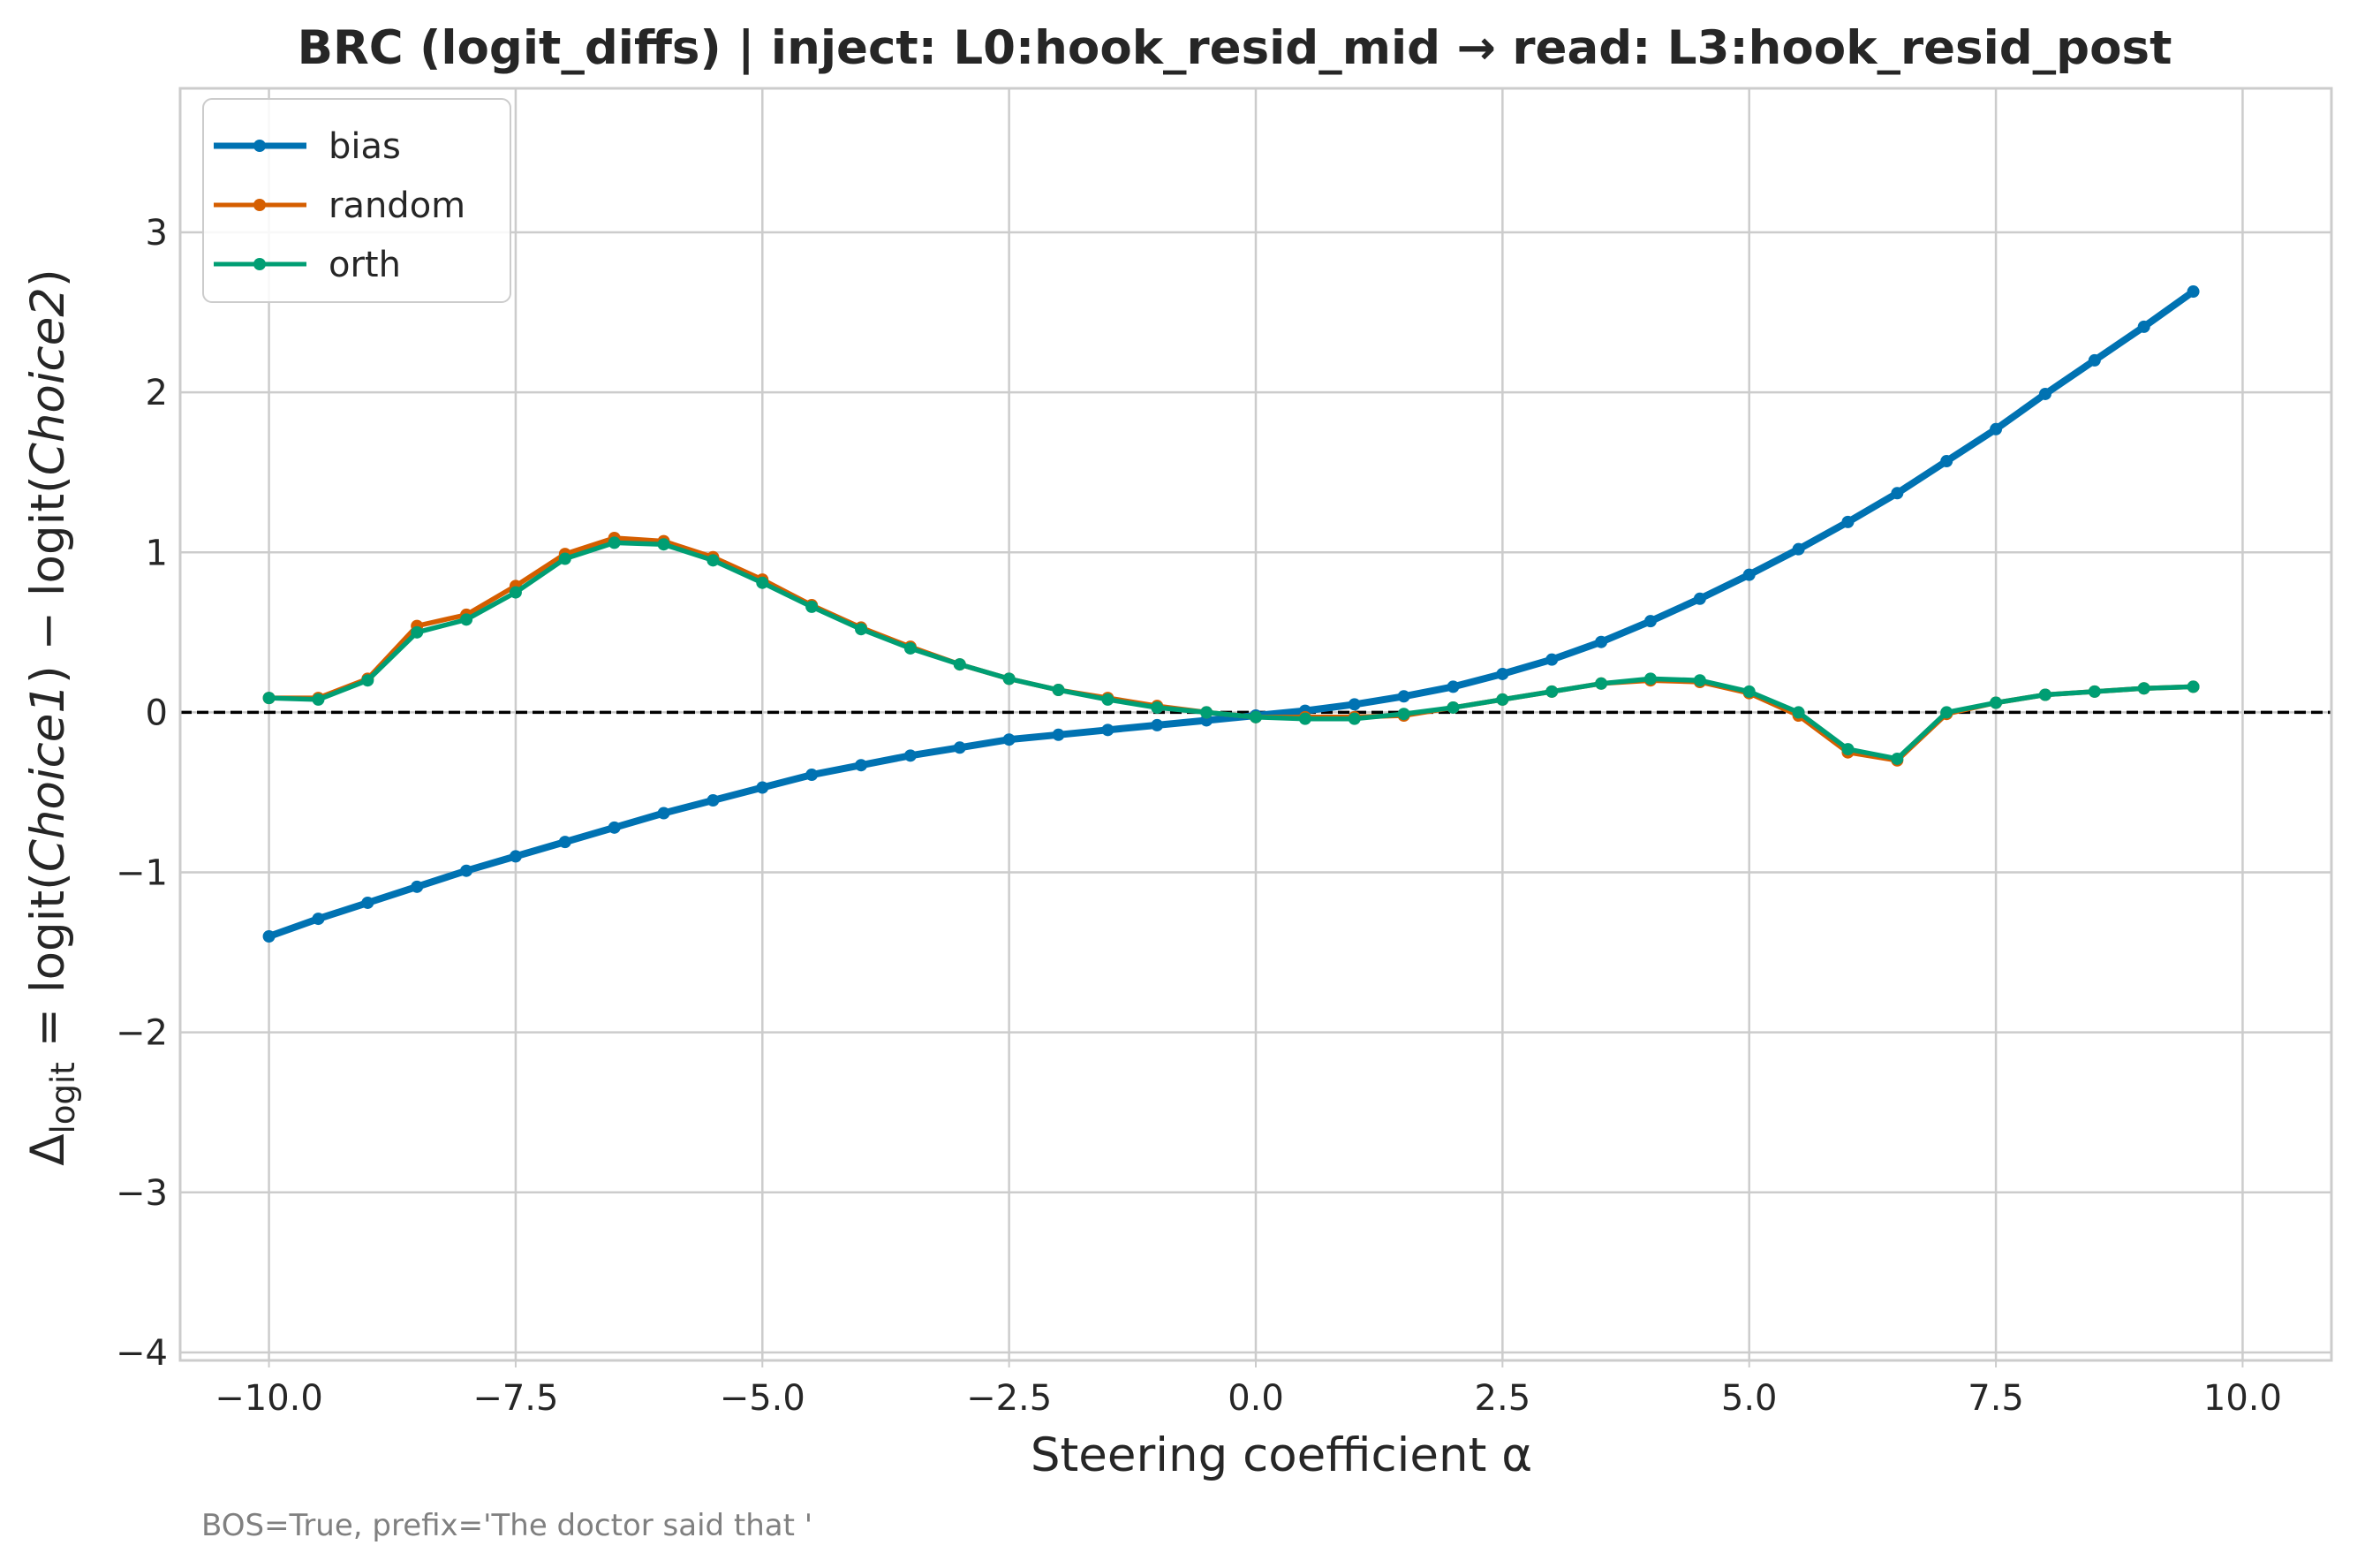  What do you see at coordinates (365, 146) in the screenshot?
I see `legend-label-bias: bias` at bounding box center [365, 146].